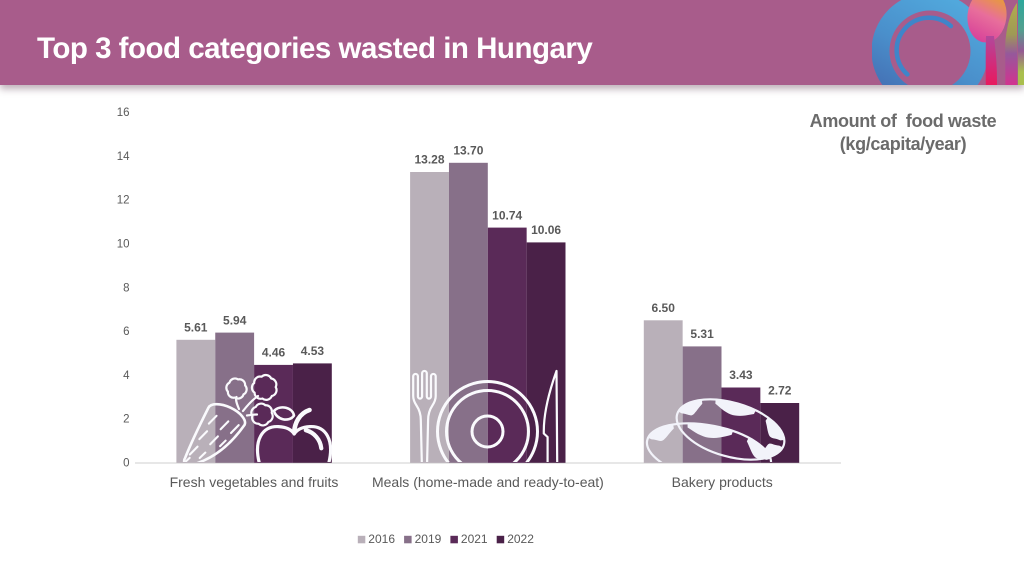 This screenshot has height=576, width=1024. Describe the element at coordinates (123, 113) in the screenshot. I see `svg-text: 16` at that location.